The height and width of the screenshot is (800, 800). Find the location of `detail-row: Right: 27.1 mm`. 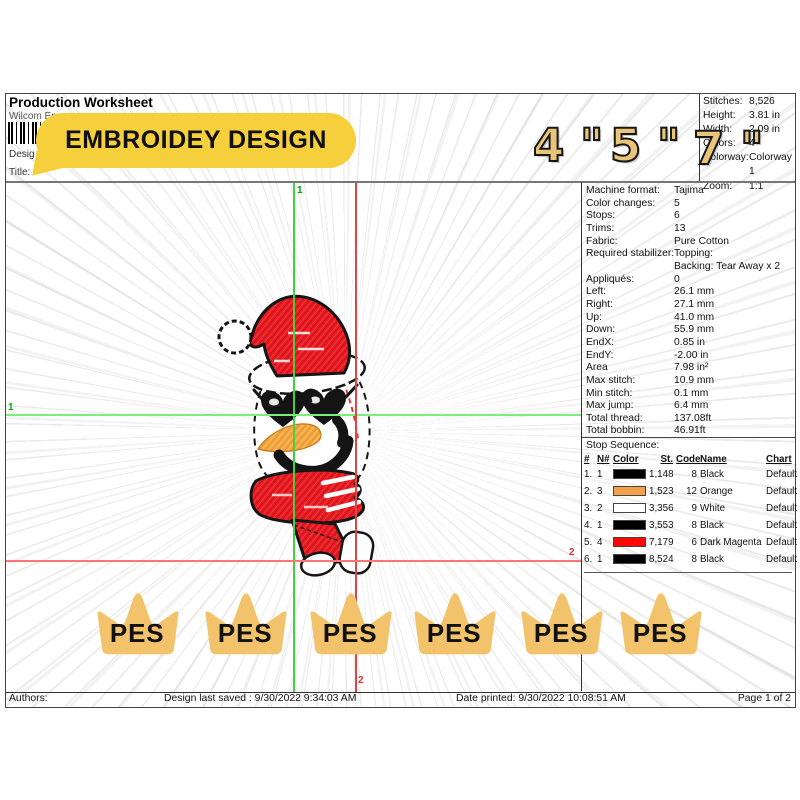

detail-row: Right: 27.1 mm is located at coordinates (688, 305).